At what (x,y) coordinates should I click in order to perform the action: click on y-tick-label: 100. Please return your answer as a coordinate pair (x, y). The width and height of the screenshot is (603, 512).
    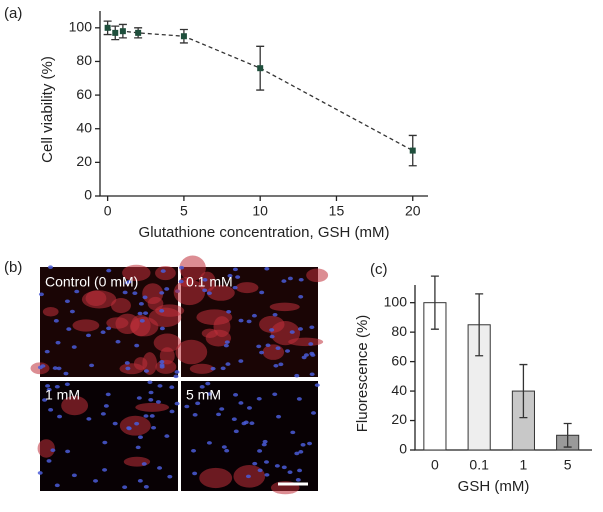
    Looking at the image, I should click on (396, 301).